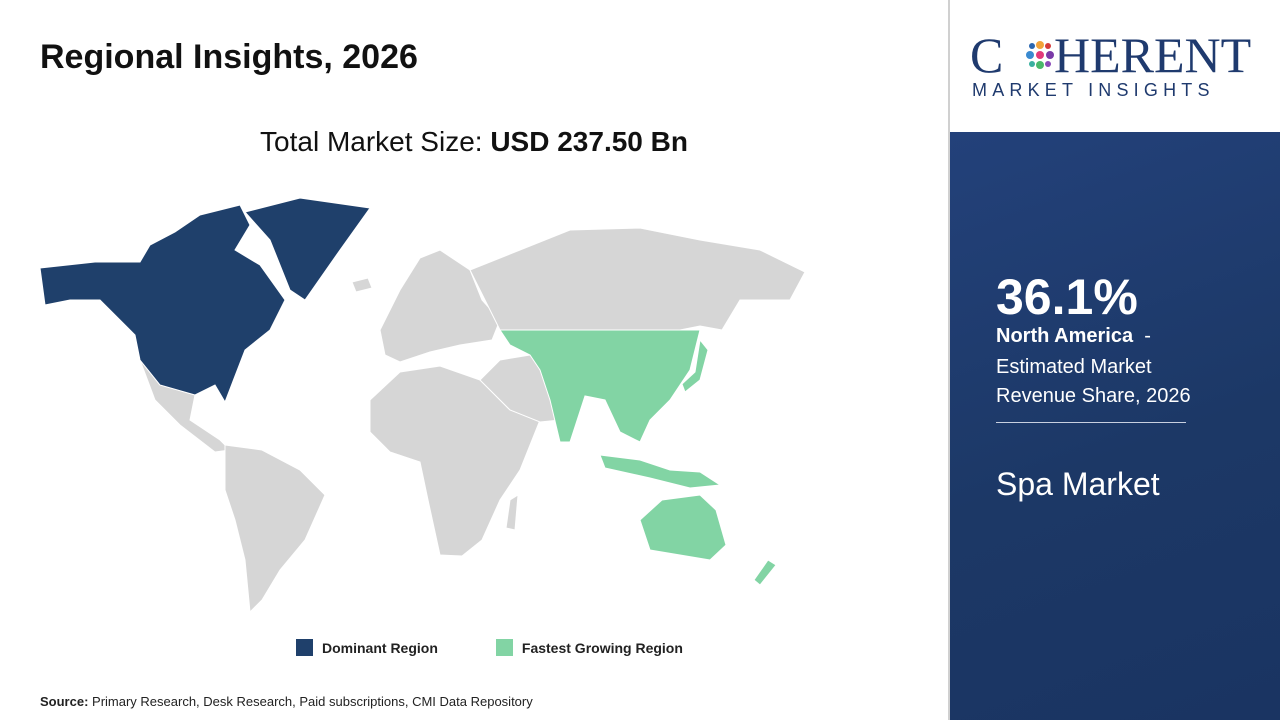 This screenshot has height=720, width=1280. What do you see at coordinates (765, 572) in the screenshot?
I see `new-zealand` at bounding box center [765, 572].